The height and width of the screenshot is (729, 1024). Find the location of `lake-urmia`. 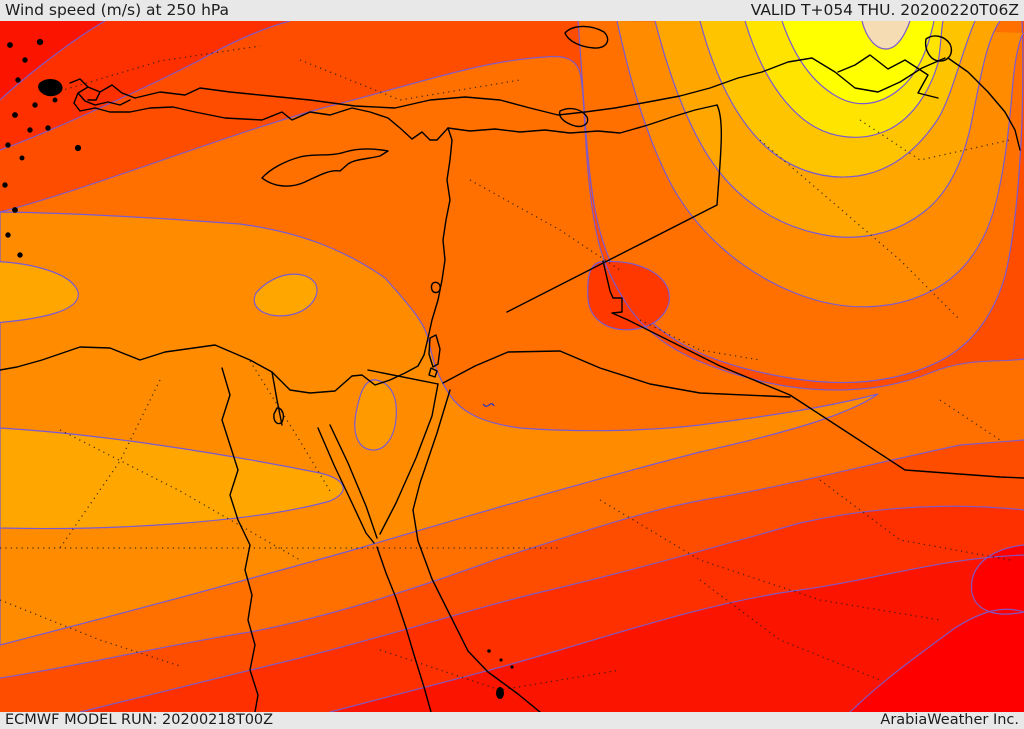

lake-urmia is located at coordinates (938, 48).